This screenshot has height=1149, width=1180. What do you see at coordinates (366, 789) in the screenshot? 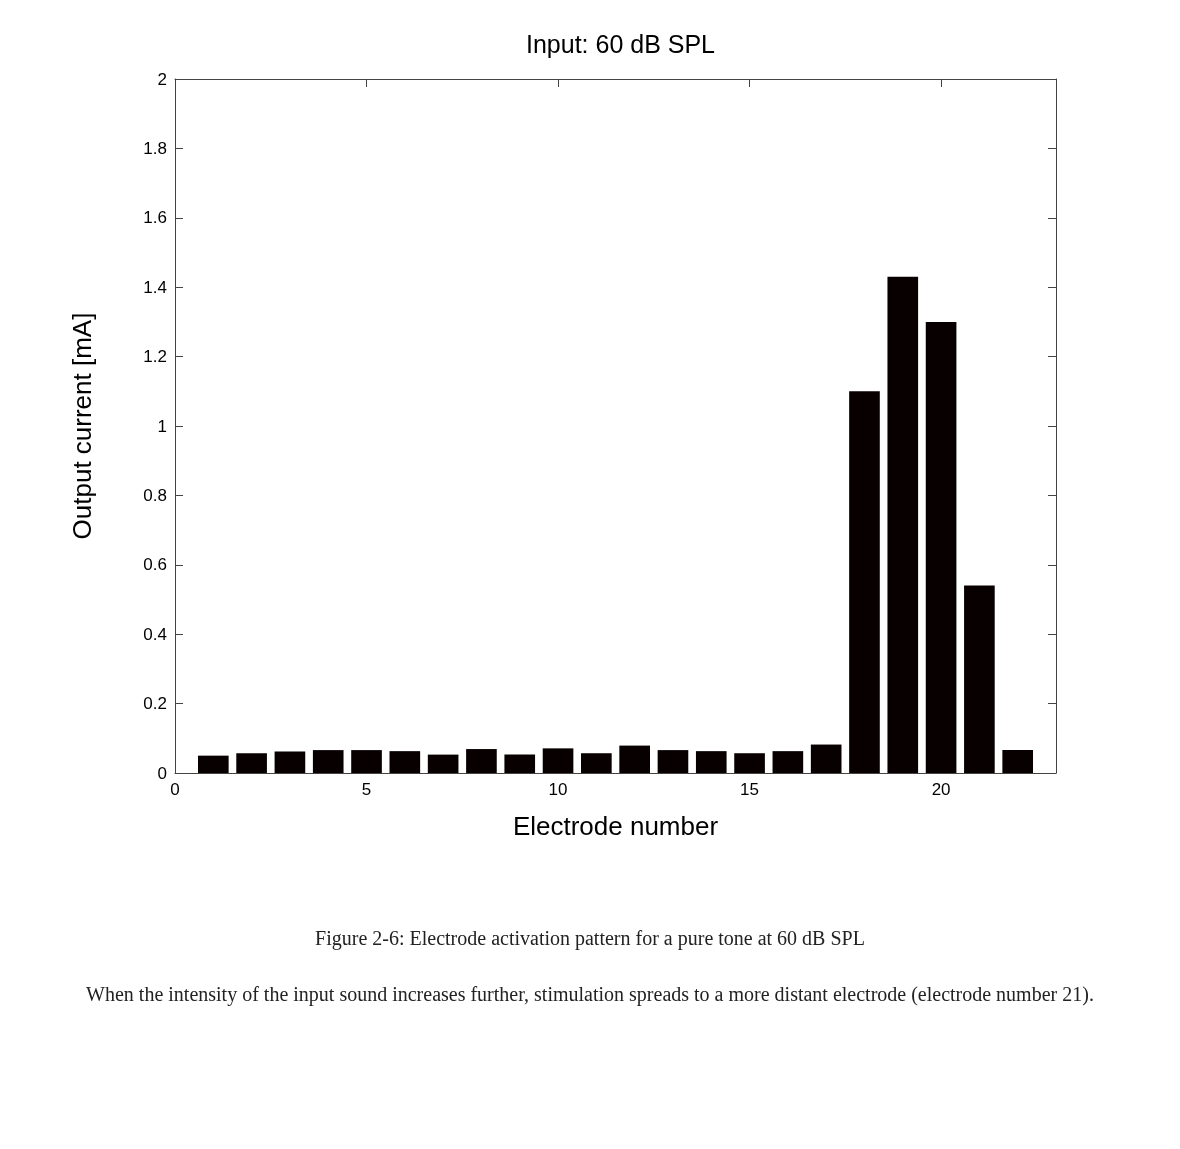
I see `x-tick-label: 5` at bounding box center [366, 789].